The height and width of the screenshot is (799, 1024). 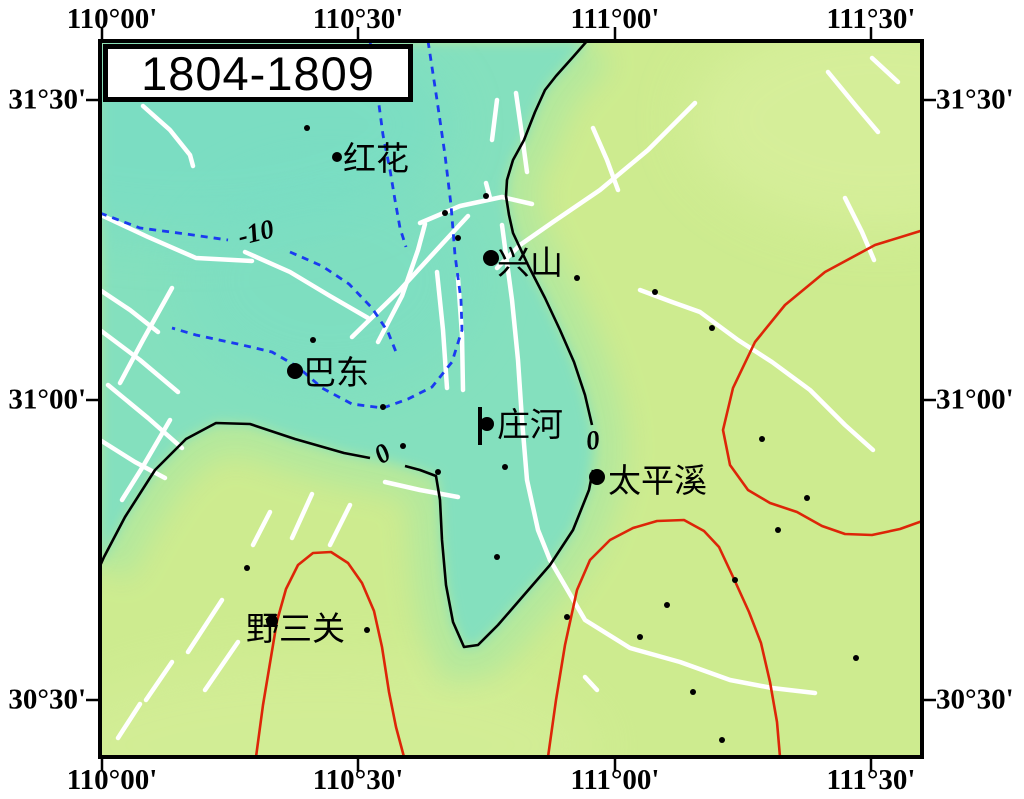 I want to click on axis-tick-label-right-31-30: 31°30', so click(x=975, y=99).